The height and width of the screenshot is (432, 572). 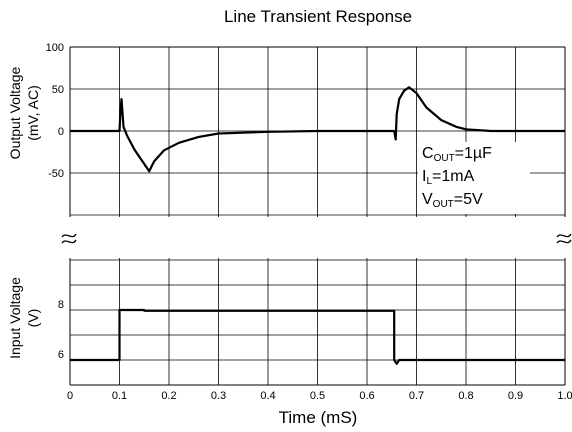 I want to click on y-tick-label: 50, so click(x=58, y=90).